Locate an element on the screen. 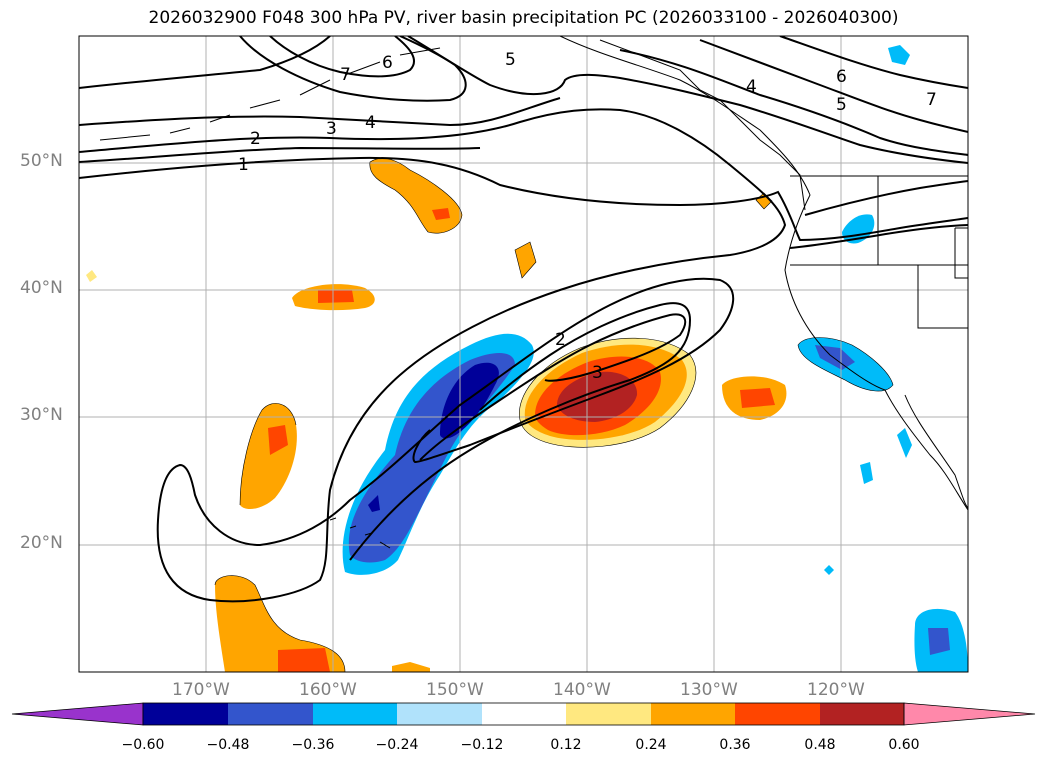 Image resolution: width=1047 pixels, height=765 pixels. colorbar-tick-label: 0.12 is located at coordinates (566, 745).